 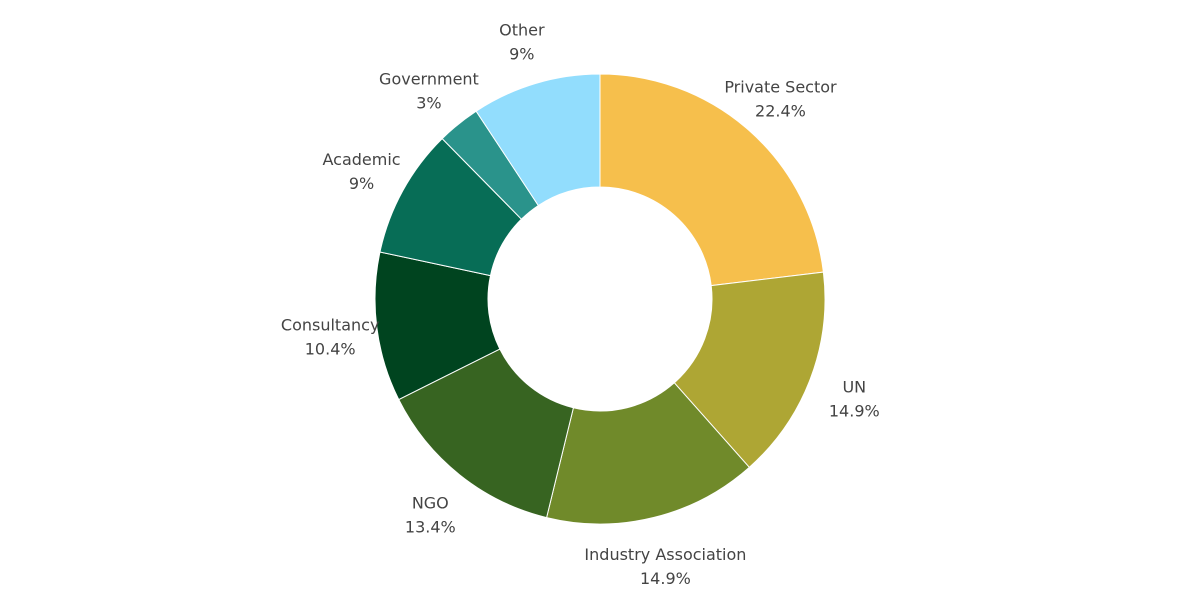 What do you see at coordinates (362, 159) in the screenshot?
I see `slice-label-academic: Academic` at bounding box center [362, 159].